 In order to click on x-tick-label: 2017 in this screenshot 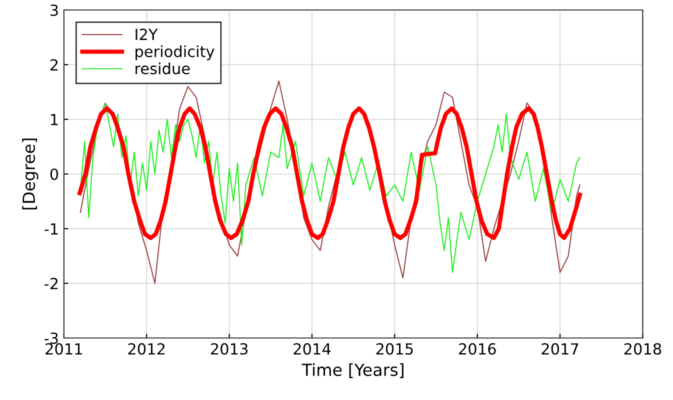, I will do `click(560, 349)`.